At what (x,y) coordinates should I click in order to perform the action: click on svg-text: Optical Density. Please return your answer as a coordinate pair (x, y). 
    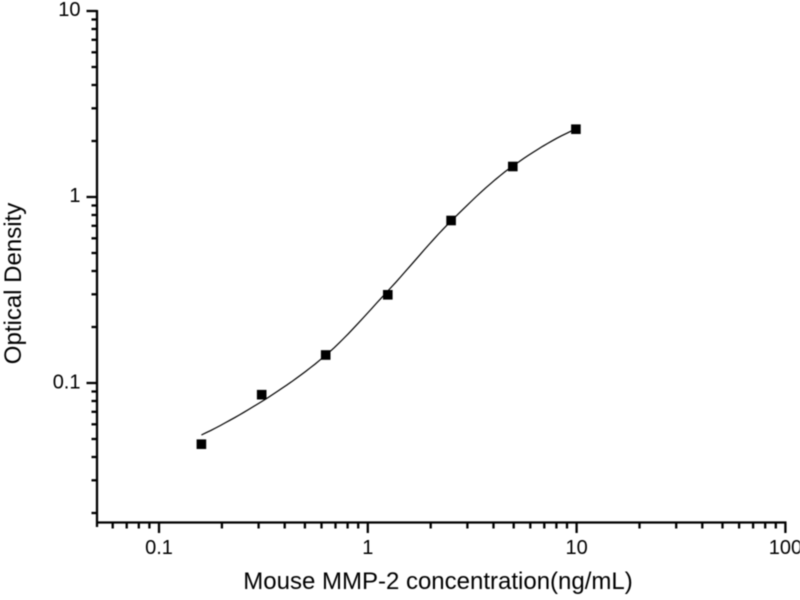
    Looking at the image, I should click on (13, 283).